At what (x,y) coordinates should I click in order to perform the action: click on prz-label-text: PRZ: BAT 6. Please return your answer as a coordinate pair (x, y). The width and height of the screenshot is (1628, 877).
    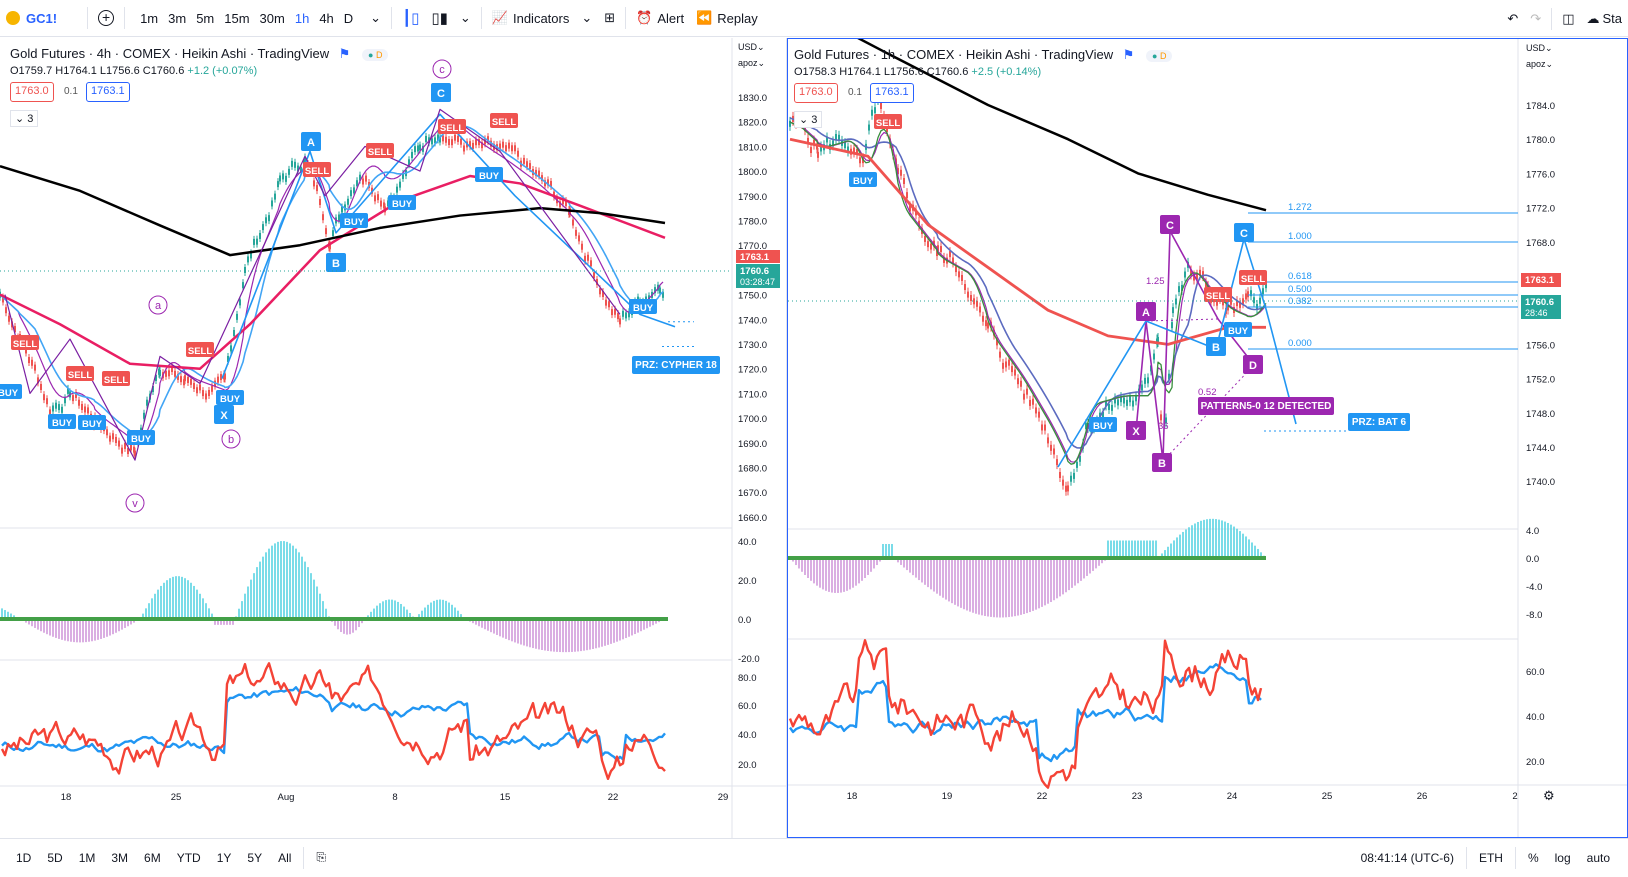
    Looking at the image, I should click on (1379, 422).